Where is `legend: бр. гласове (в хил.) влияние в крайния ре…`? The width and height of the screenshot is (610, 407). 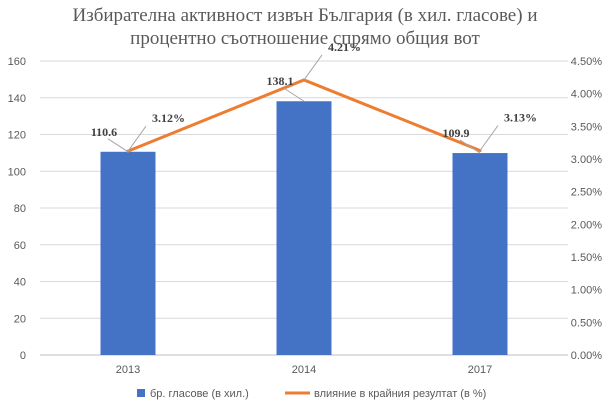
legend: бр. гласове (в хил.) влияние в крайния ре… is located at coordinates (311, 394).